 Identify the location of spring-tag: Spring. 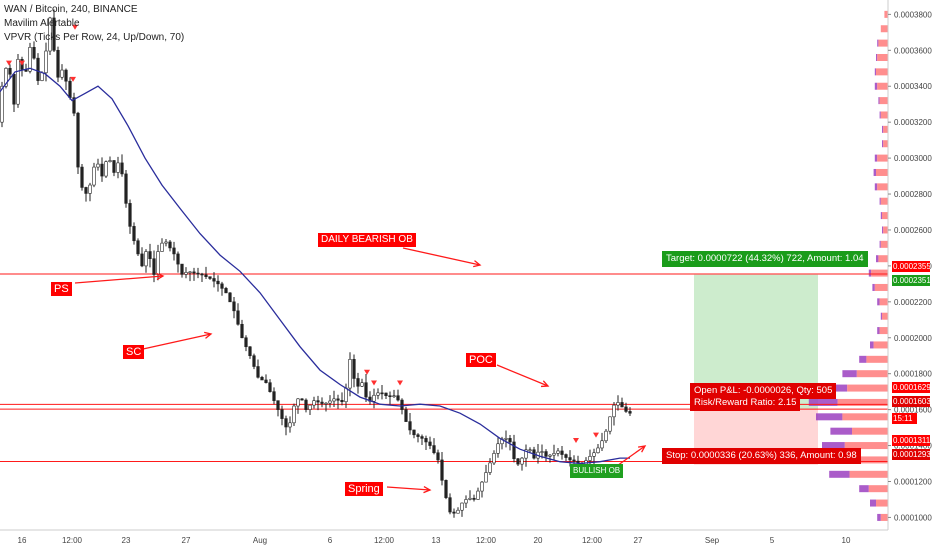
(364, 489).